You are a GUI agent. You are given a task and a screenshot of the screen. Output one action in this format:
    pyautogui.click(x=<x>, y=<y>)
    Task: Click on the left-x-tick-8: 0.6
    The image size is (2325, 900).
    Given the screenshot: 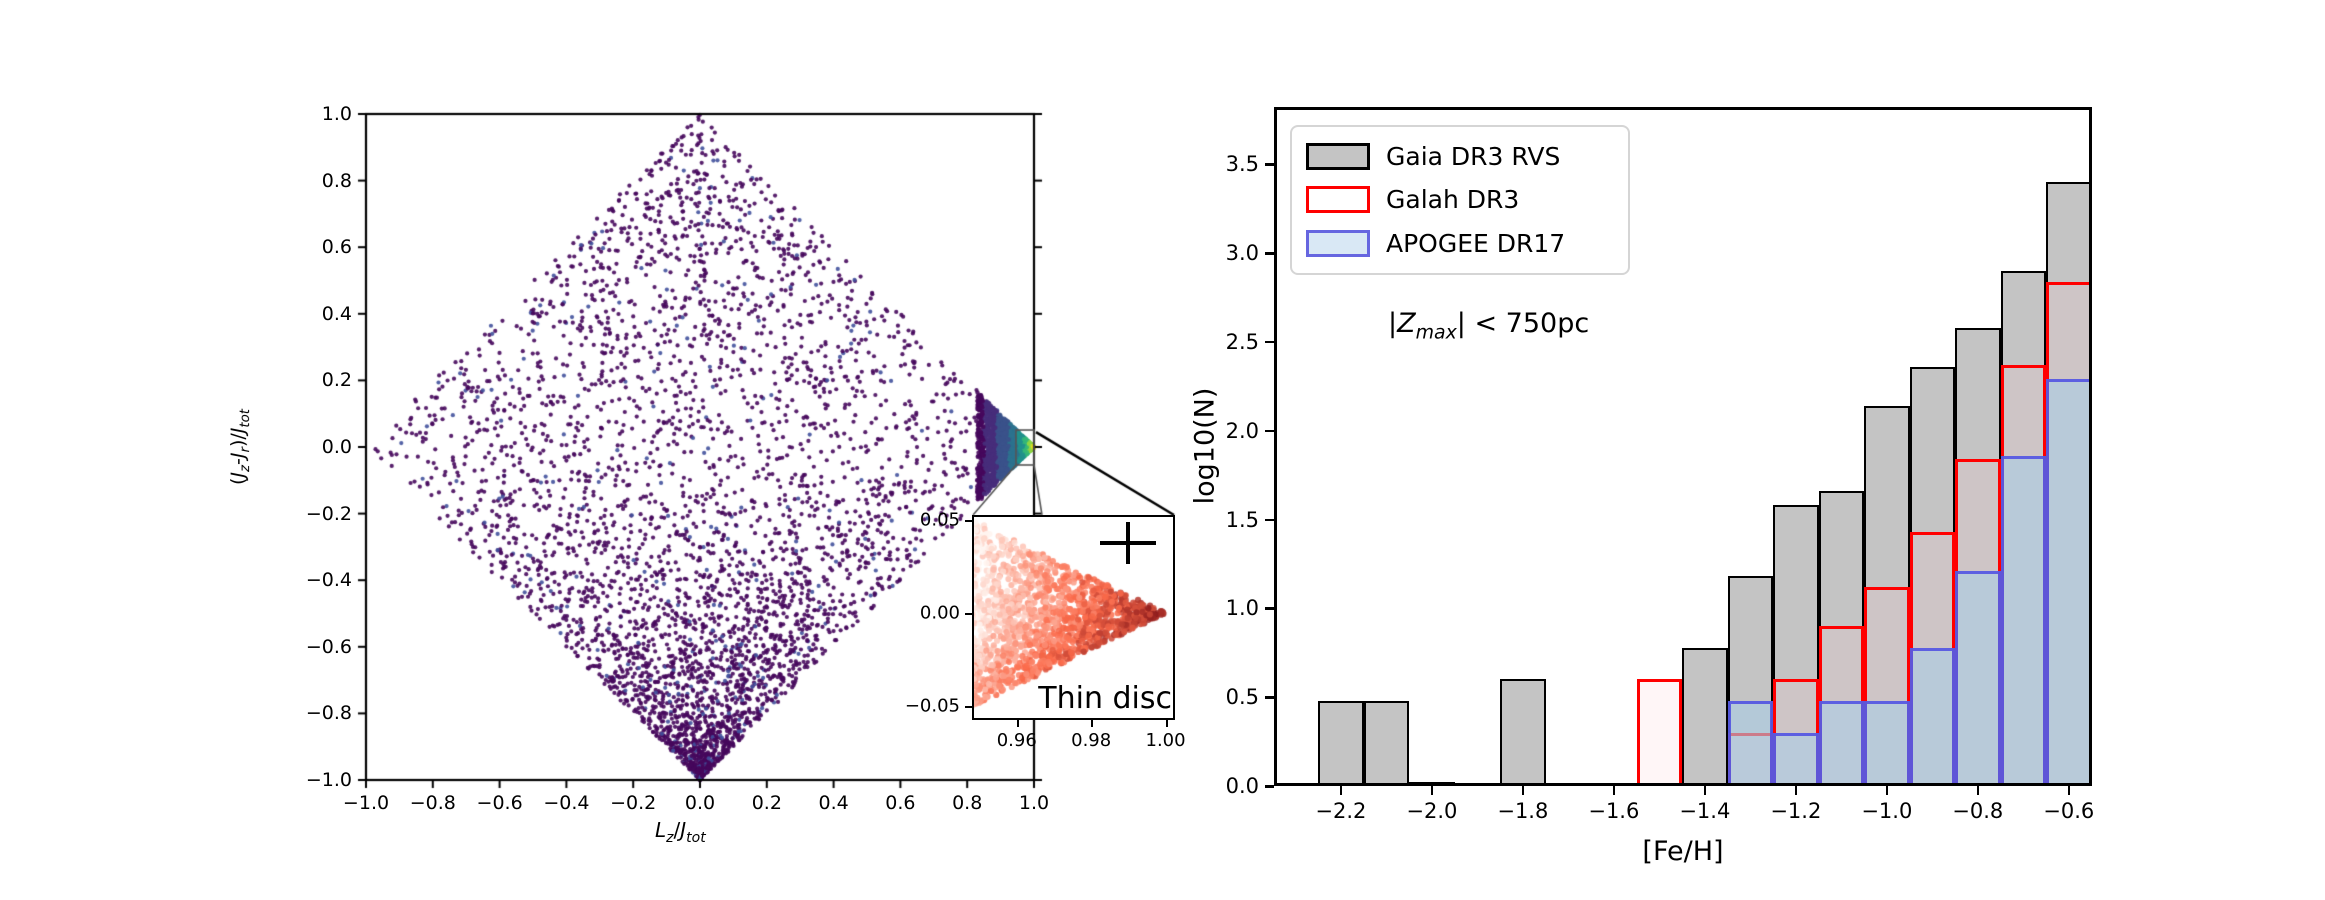 What is the action you would take?
    pyautogui.click(x=900, y=803)
    